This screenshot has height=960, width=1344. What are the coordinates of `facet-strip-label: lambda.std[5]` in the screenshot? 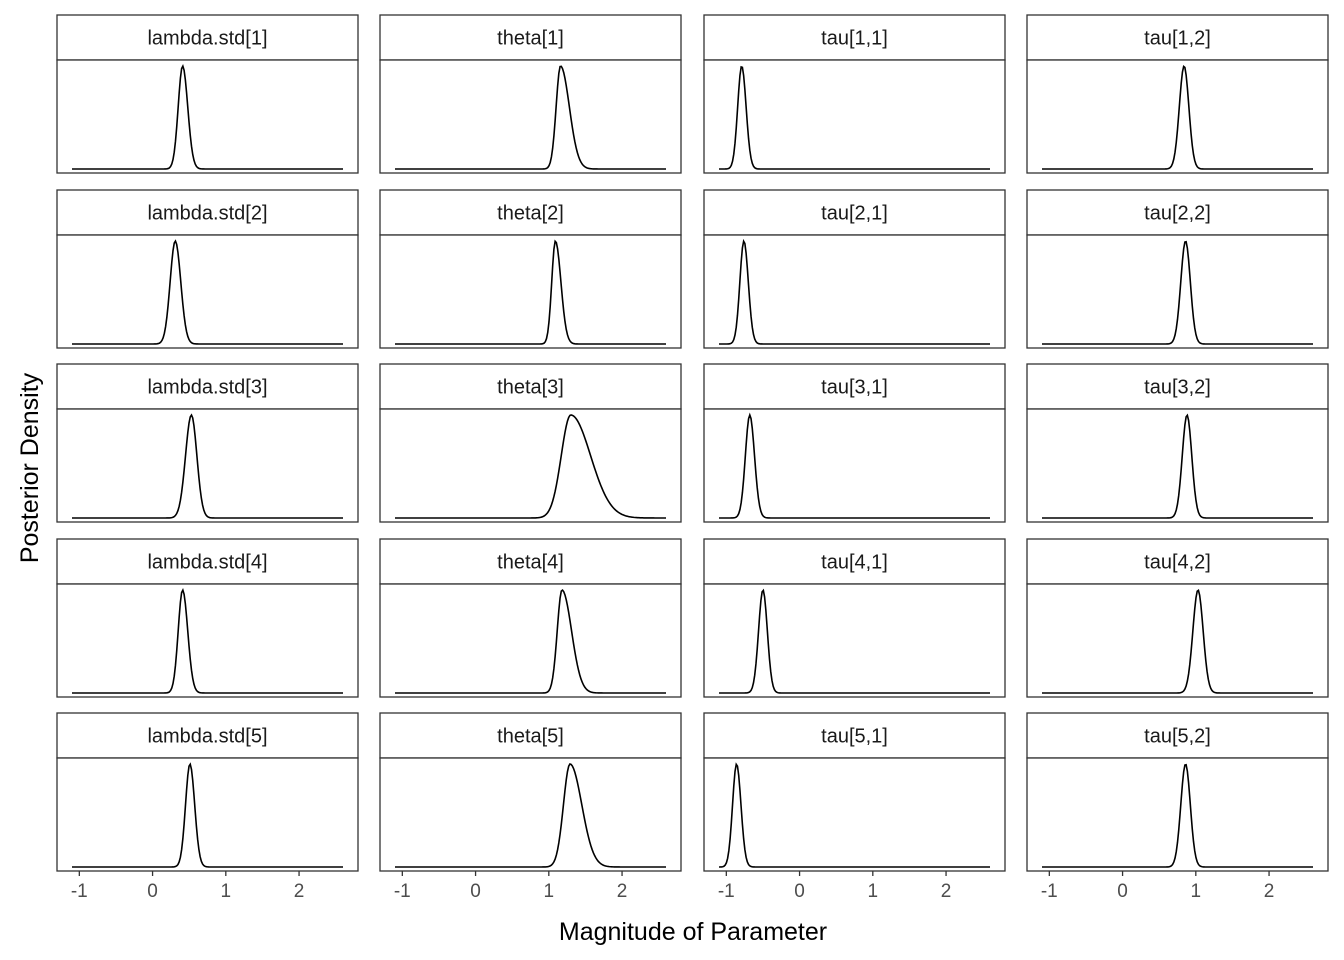 It's located at (207, 737).